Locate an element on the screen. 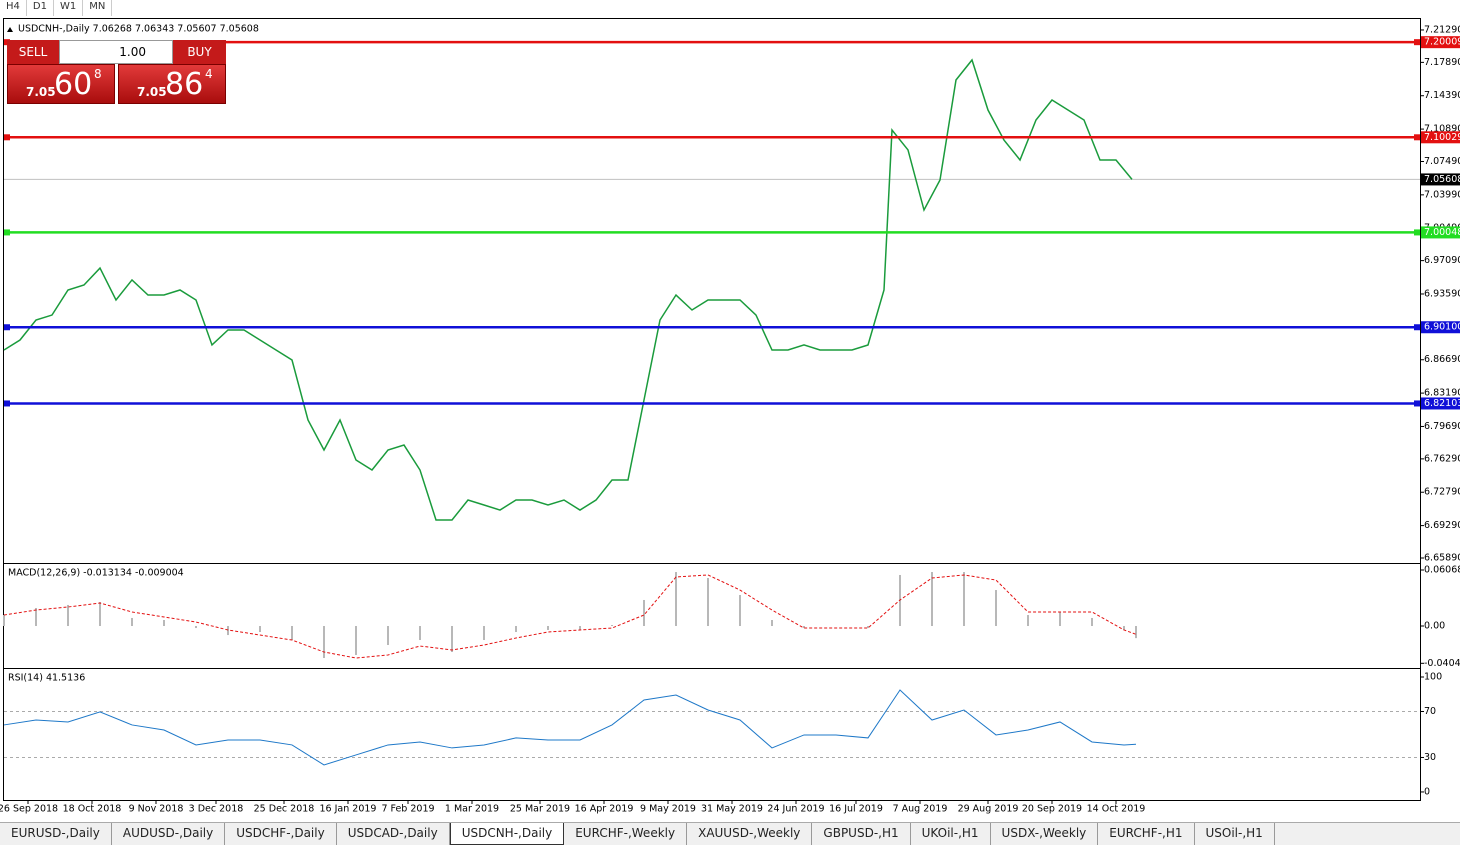 This screenshot has width=1460, height=848. x-tick-label: 31 May 2019 is located at coordinates (732, 809).